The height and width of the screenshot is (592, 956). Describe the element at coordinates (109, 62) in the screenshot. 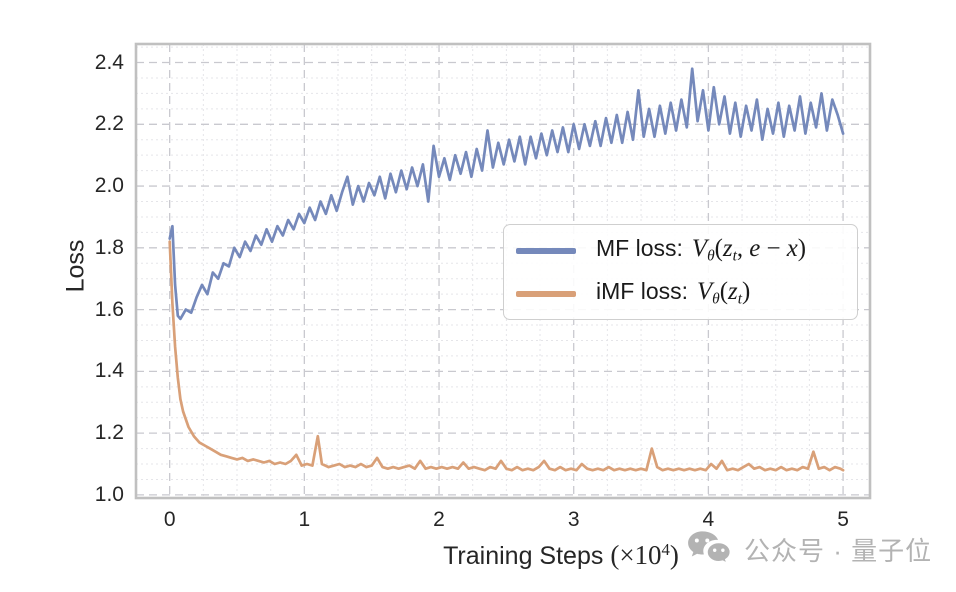

I see `y-tick-label: 2.4` at that location.